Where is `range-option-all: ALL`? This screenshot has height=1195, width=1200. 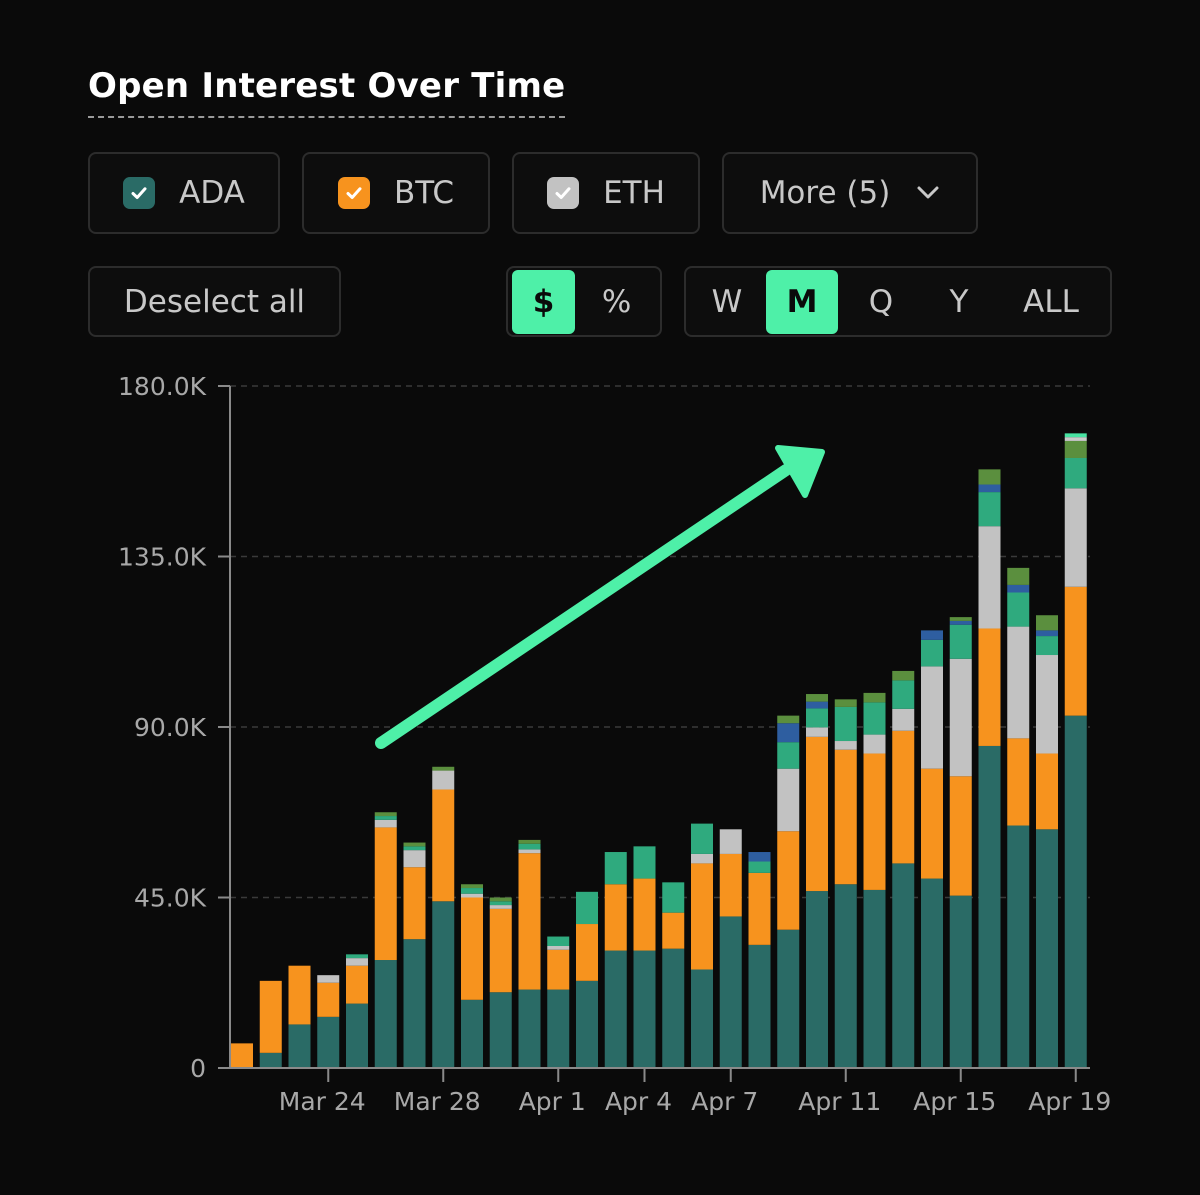
range-option-all: ALL is located at coordinates (1051, 301).